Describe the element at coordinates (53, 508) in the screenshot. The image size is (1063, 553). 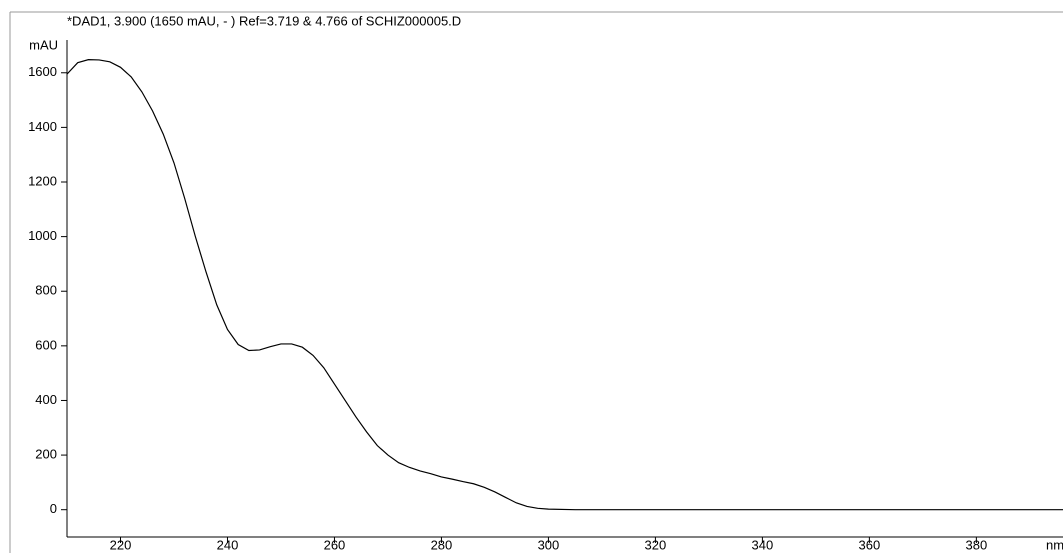
I see `y-tick-label: 0` at that location.